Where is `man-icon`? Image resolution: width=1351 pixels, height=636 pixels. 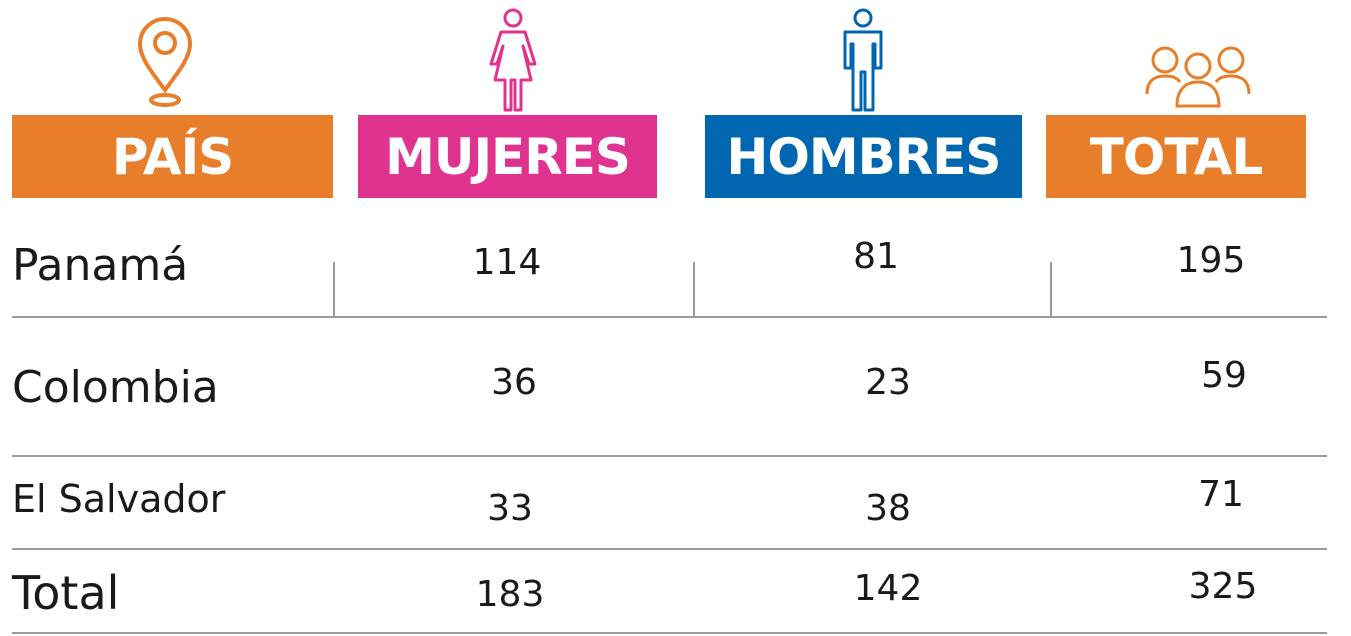 man-icon is located at coordinates (863, 60).